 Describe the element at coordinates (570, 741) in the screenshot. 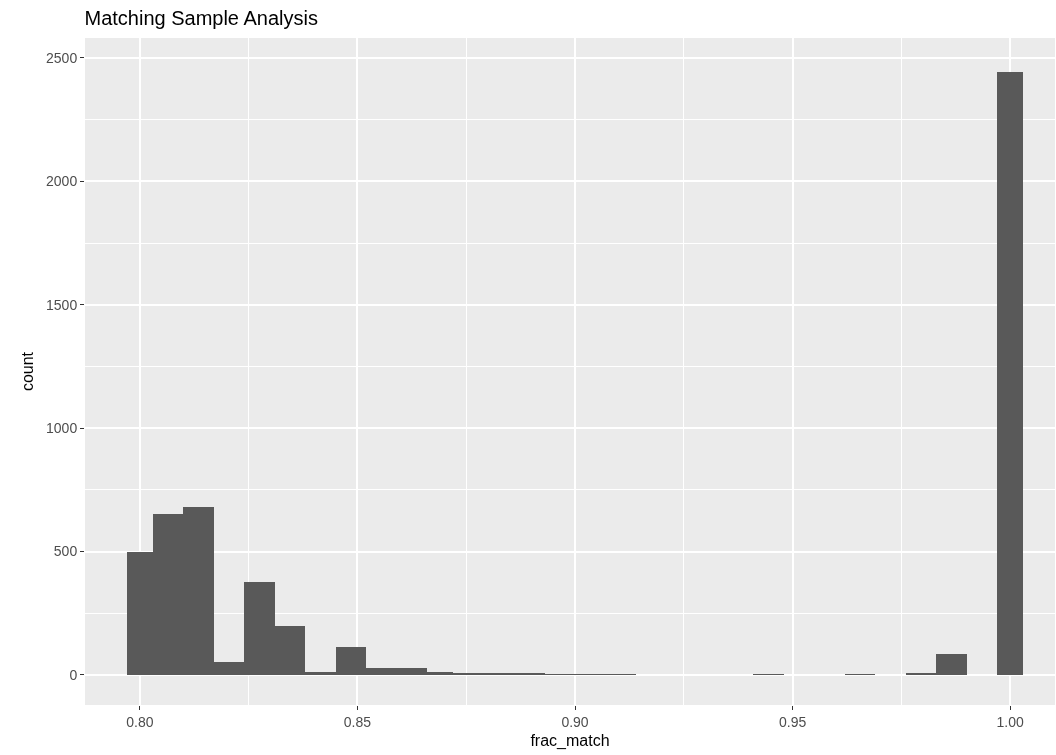

I see `x-axis-title: frac_match` at that location.